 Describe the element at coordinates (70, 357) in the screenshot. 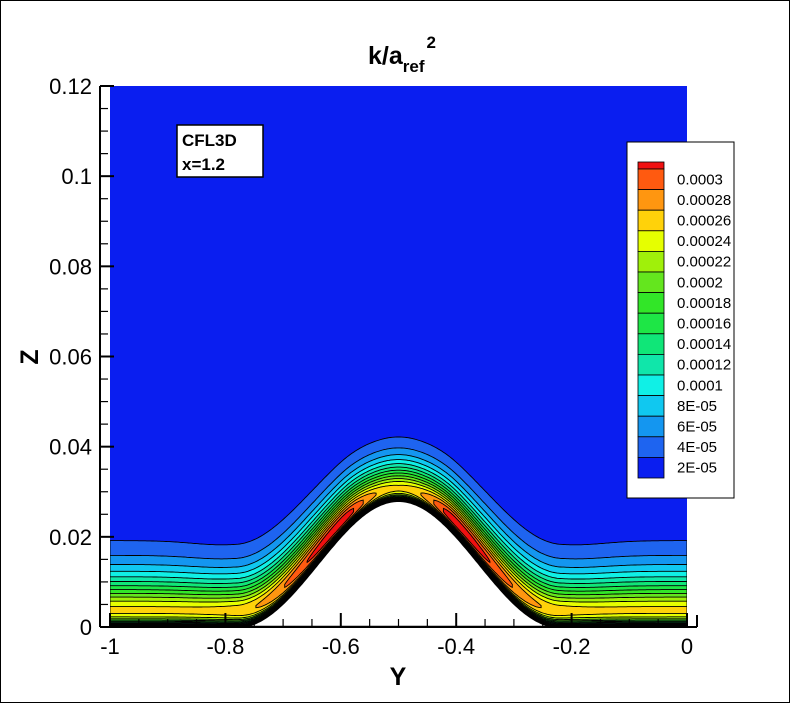

I see `y-tick-label: 0.06` at that location.